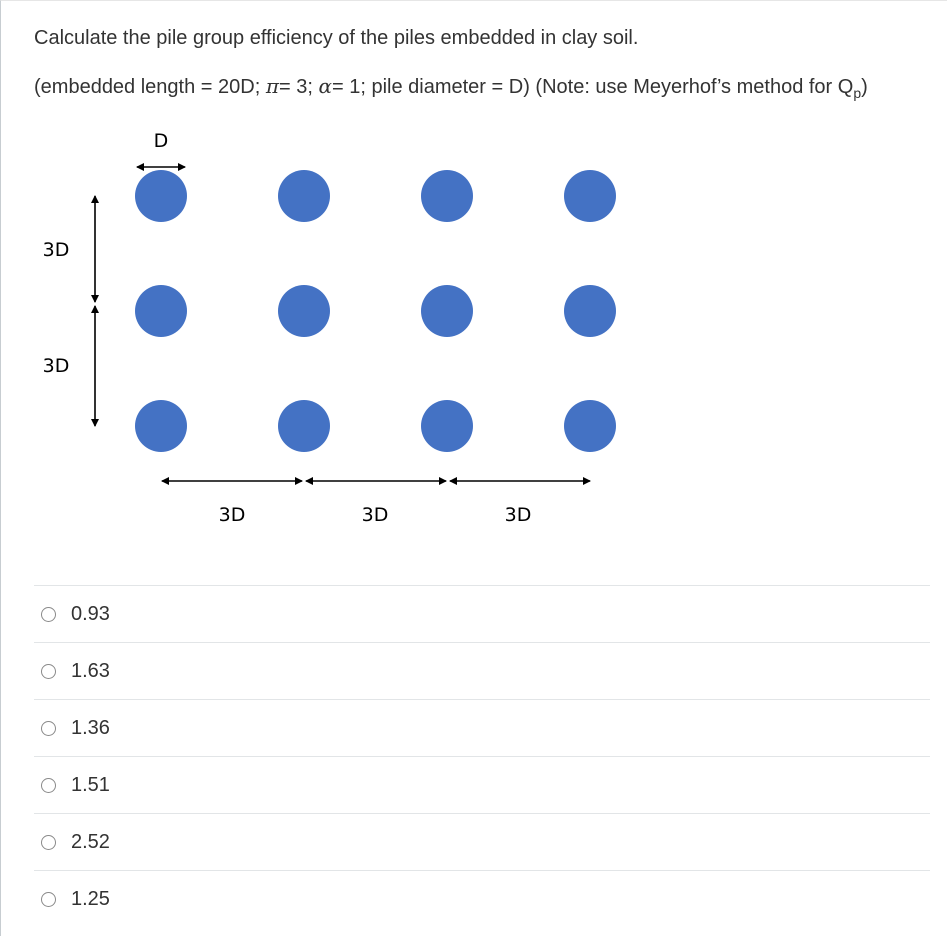 This screenshot has width=948, height=937. Describe the element at coordinates (482, 841) in the screenshot. I see `answer-option-5: 2.52` at that location.